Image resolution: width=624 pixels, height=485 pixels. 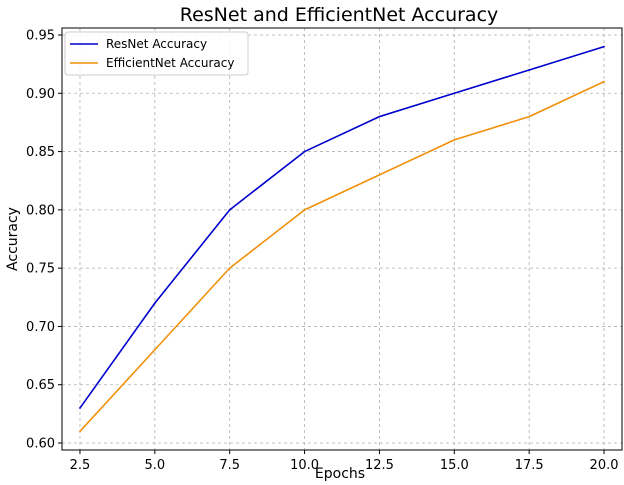 What do you see at coordinates (40, 152) in the screenshot?
I see `y-tick-label: 0.85` at bounding box center [40, 152].